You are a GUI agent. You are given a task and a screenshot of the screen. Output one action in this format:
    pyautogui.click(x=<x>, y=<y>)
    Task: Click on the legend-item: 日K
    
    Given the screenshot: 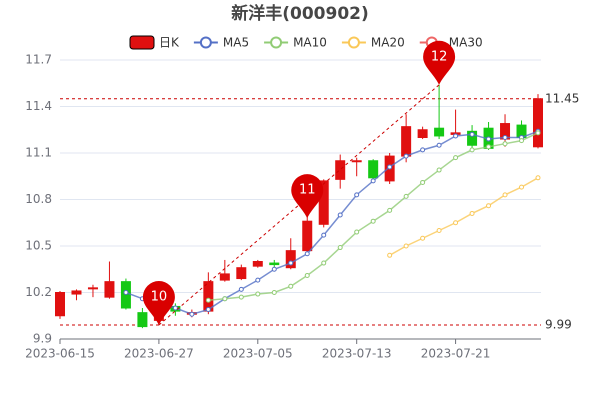 What is the action you would take?
    pyautogui.click(x=154, y=42)
    